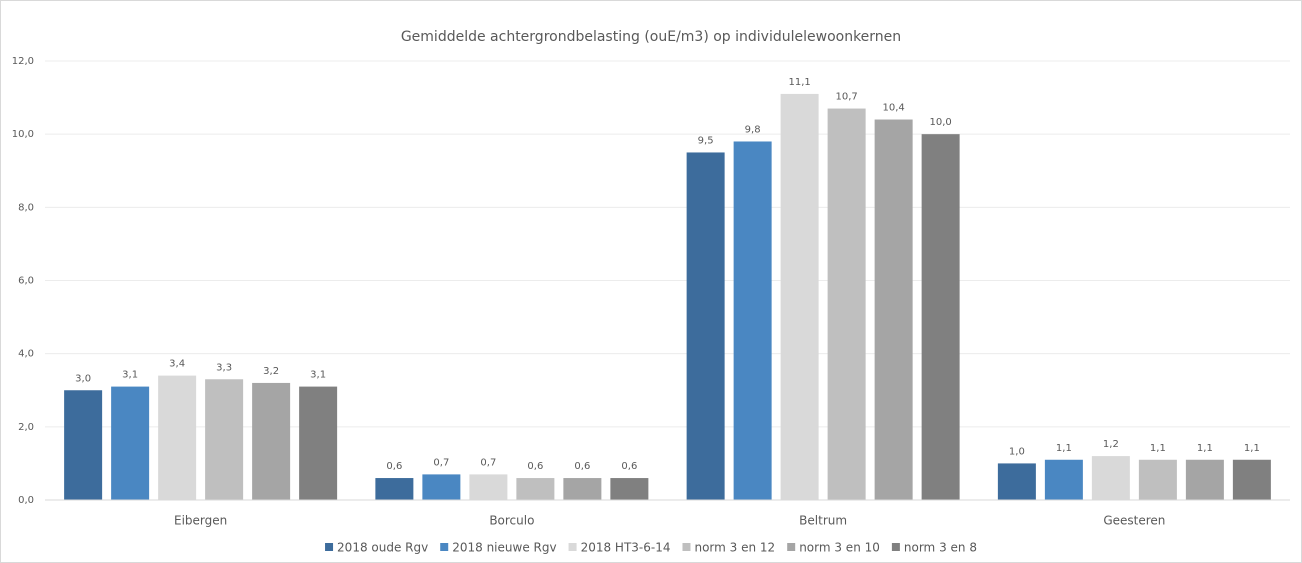 The height and width of the screenshot is (563, 1302). Describe the element at coordinates (26, 500) in the screenshot. I see `y-tick-label: 0,0` at that location.